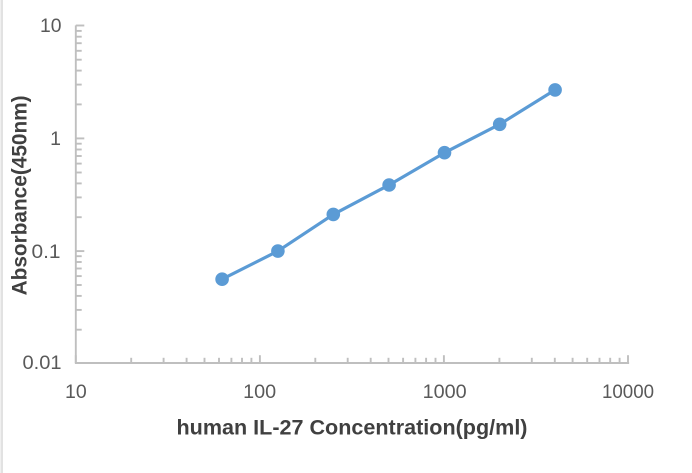  I want to click on svg-text: 1000, so click(445, 392).